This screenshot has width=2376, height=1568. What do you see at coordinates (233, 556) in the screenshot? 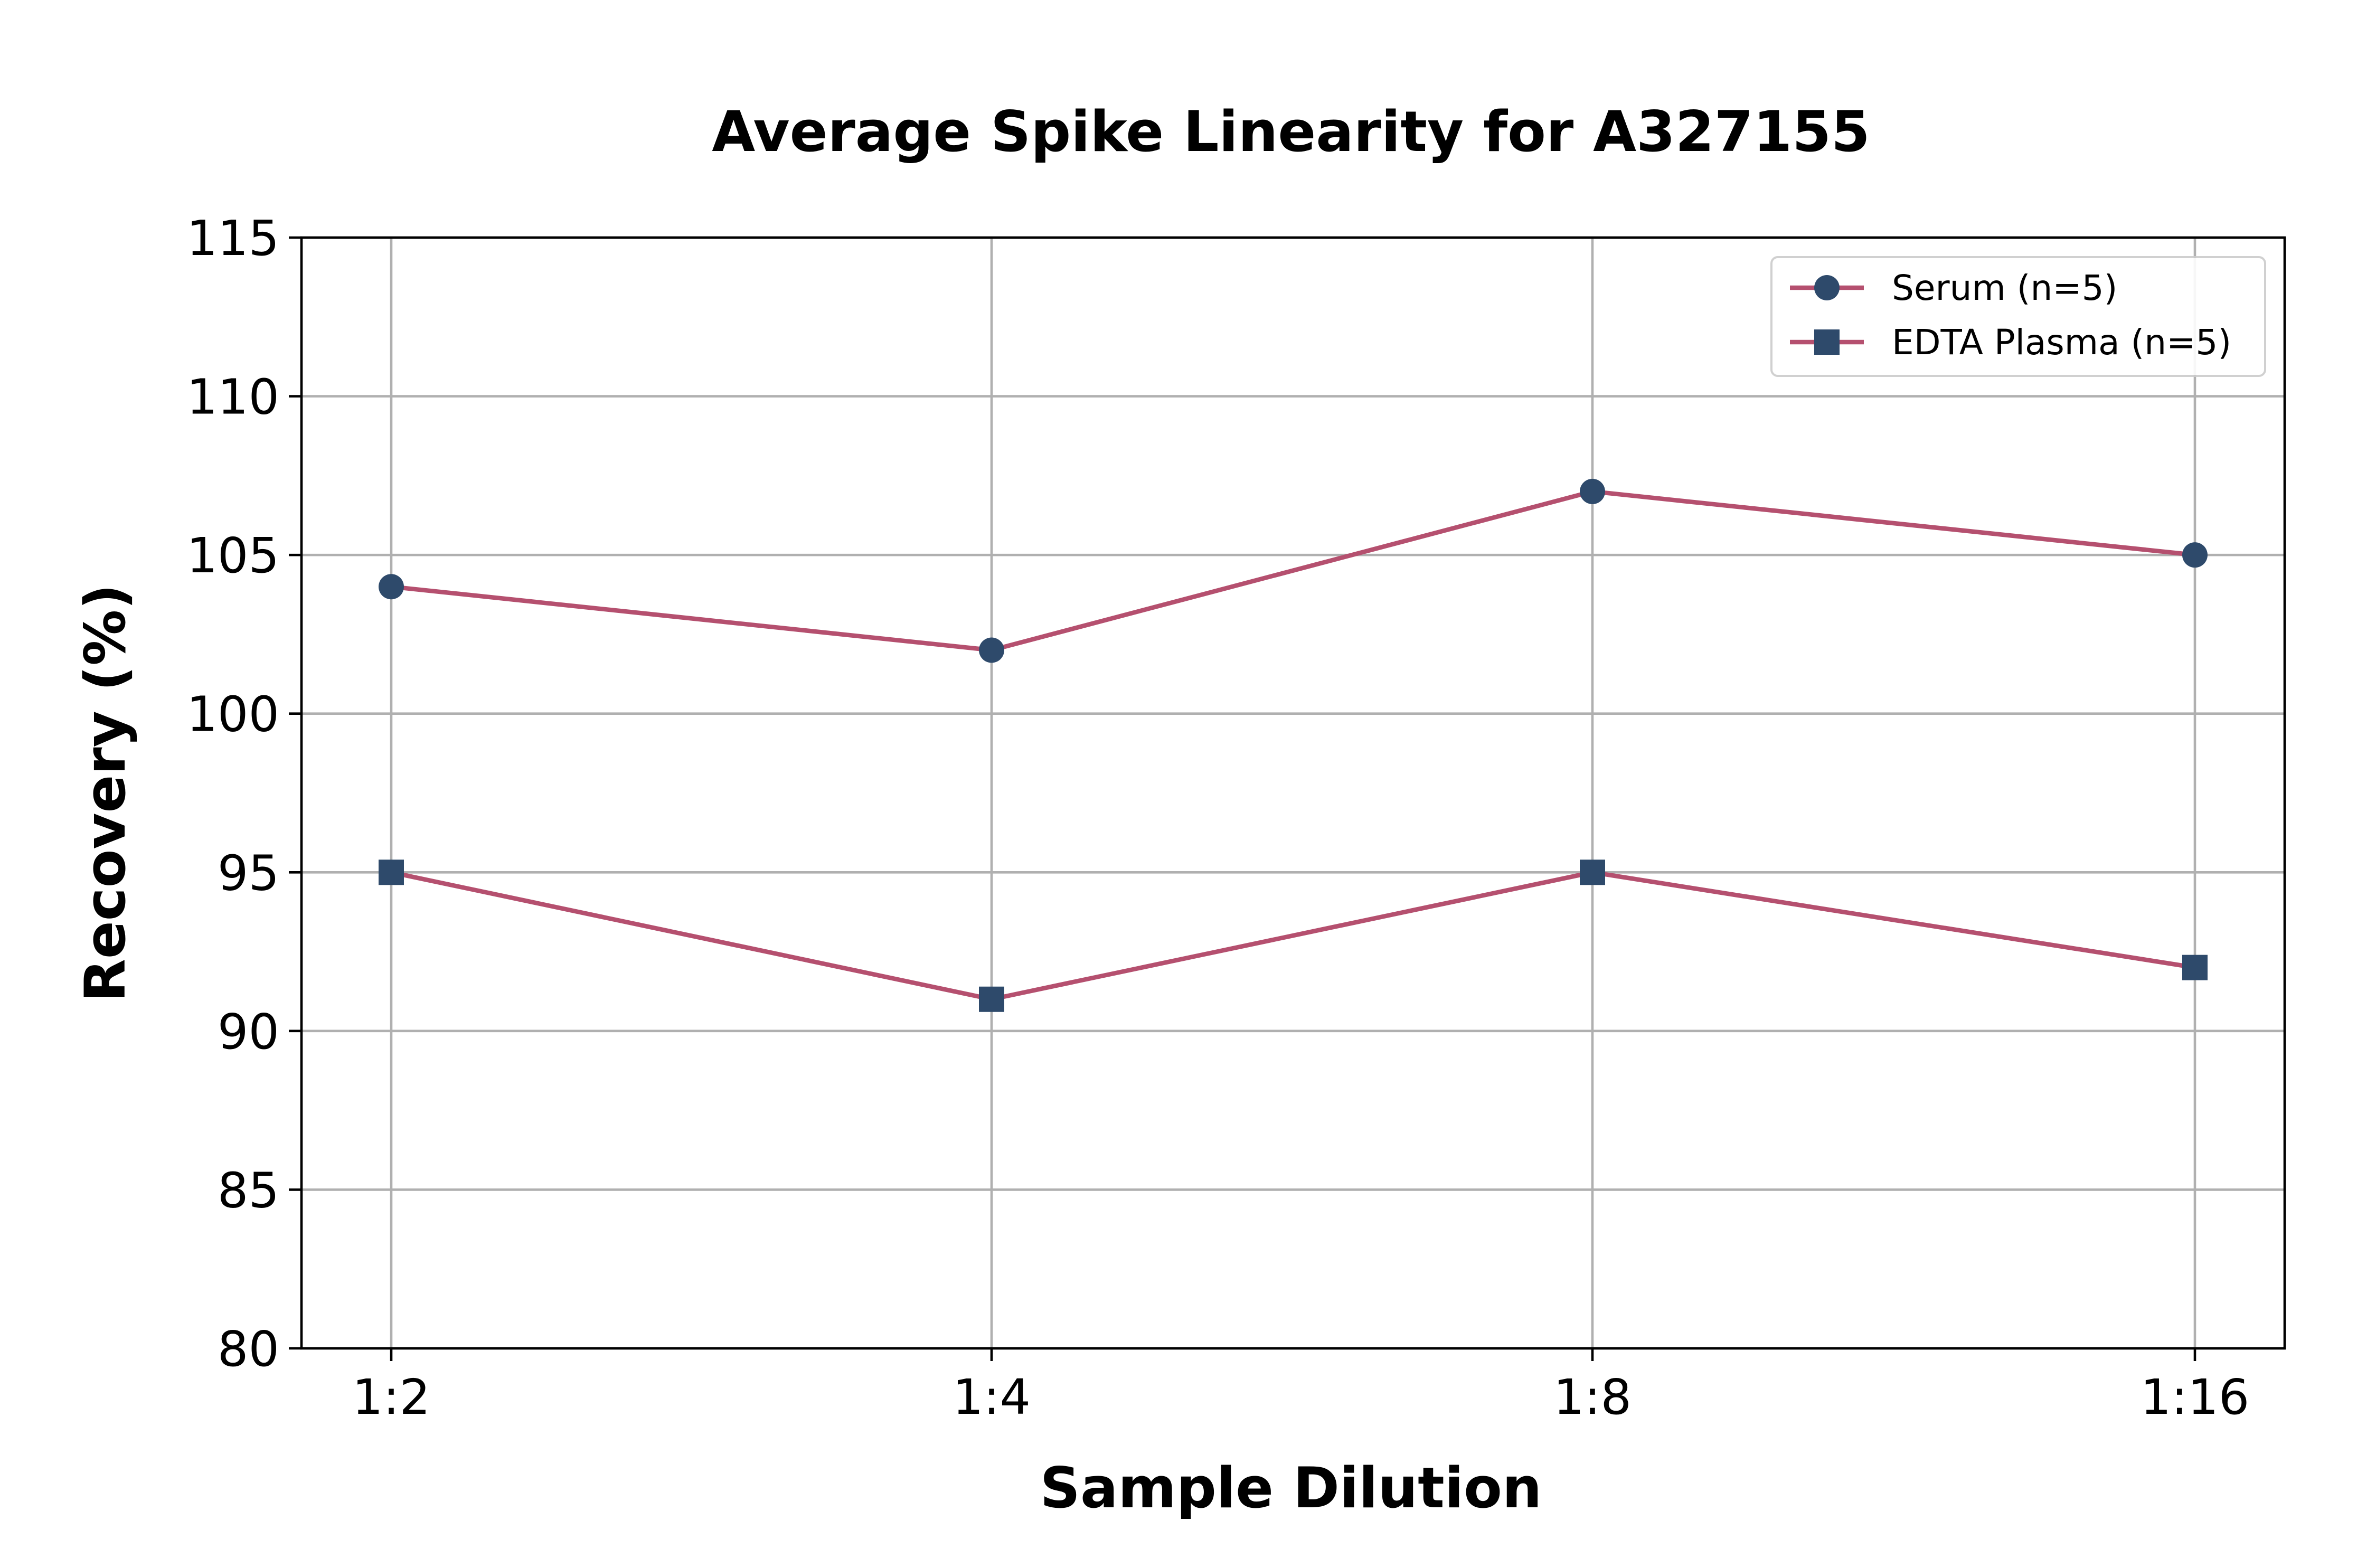
I see `y-tick-label: 105` at bounding box center [233, 556].